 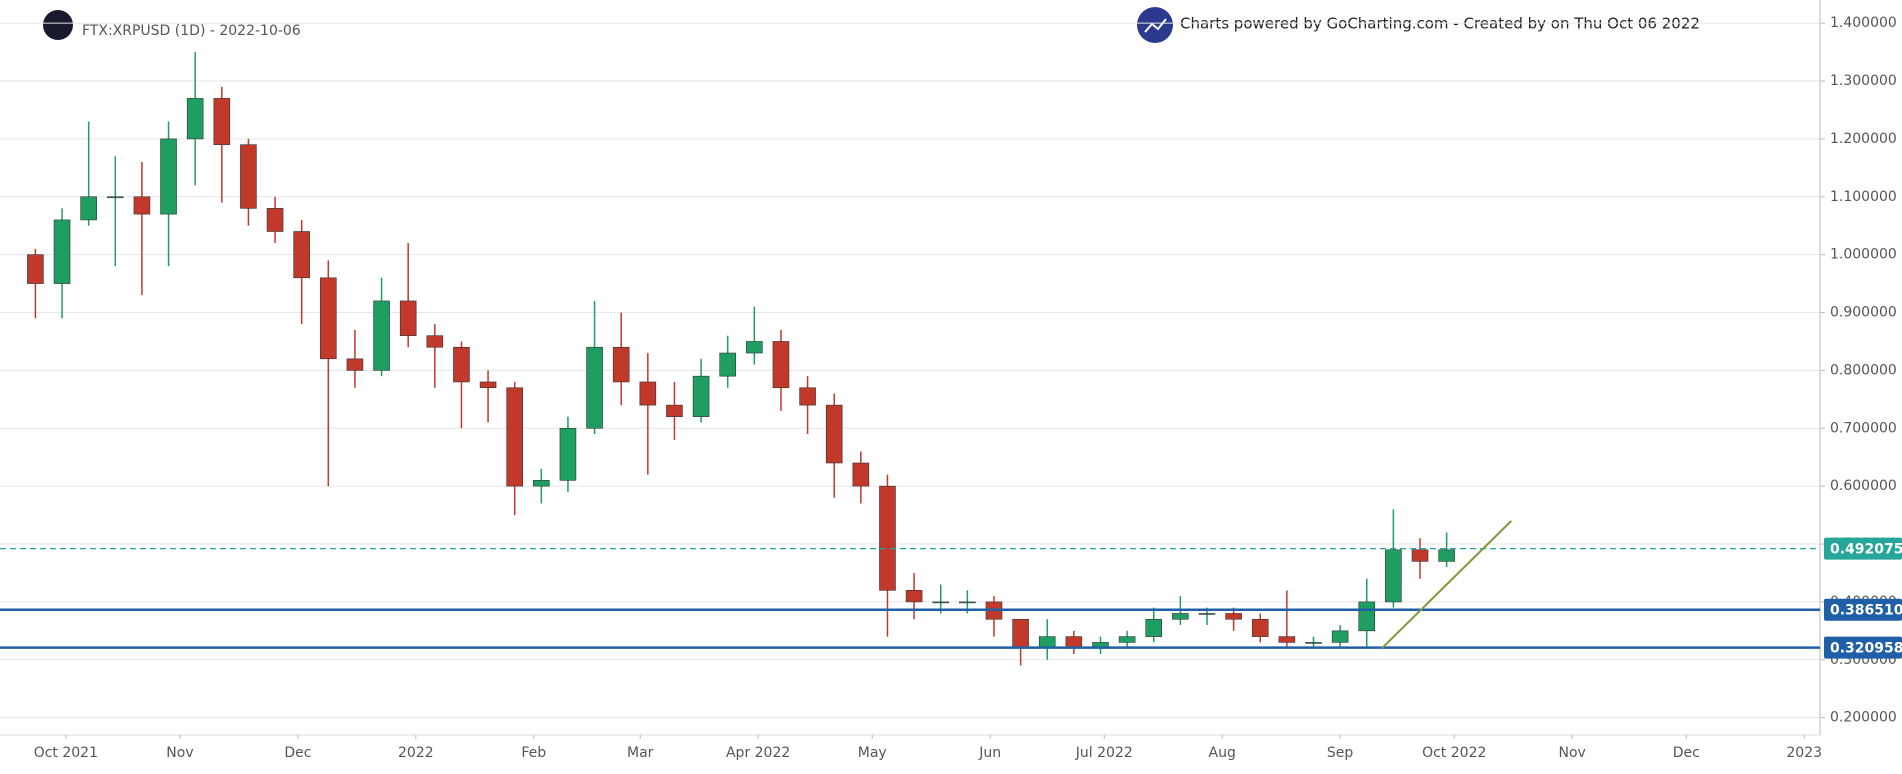 I want to click on y-tick-label: 1.400000, so click(x=1863, y=23).